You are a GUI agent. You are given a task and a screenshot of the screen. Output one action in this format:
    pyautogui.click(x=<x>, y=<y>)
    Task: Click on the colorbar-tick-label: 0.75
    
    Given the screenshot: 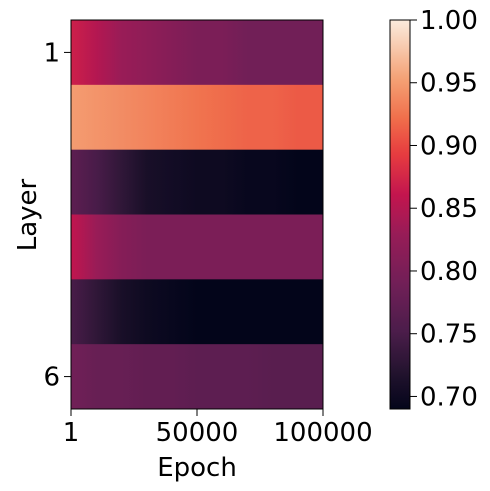 What is the action you would take?
    pyautogui.click(x=449, y=335)
    